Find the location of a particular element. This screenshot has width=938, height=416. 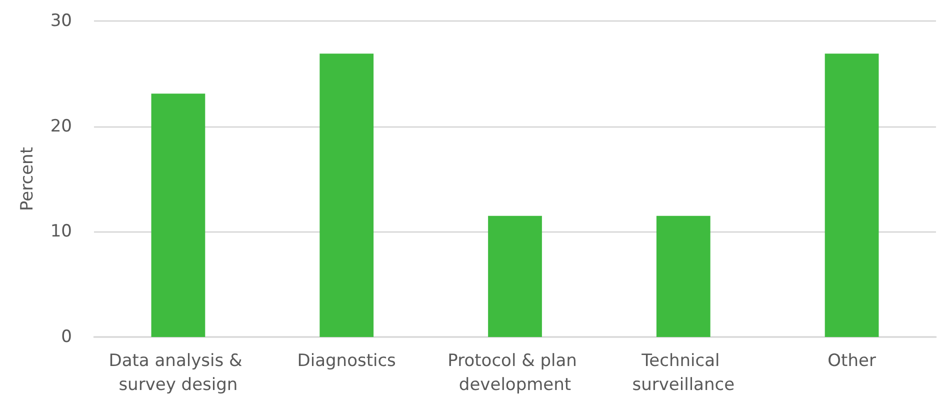

x-tick-label: Technical surveillance is located at coordinates (683, 373).